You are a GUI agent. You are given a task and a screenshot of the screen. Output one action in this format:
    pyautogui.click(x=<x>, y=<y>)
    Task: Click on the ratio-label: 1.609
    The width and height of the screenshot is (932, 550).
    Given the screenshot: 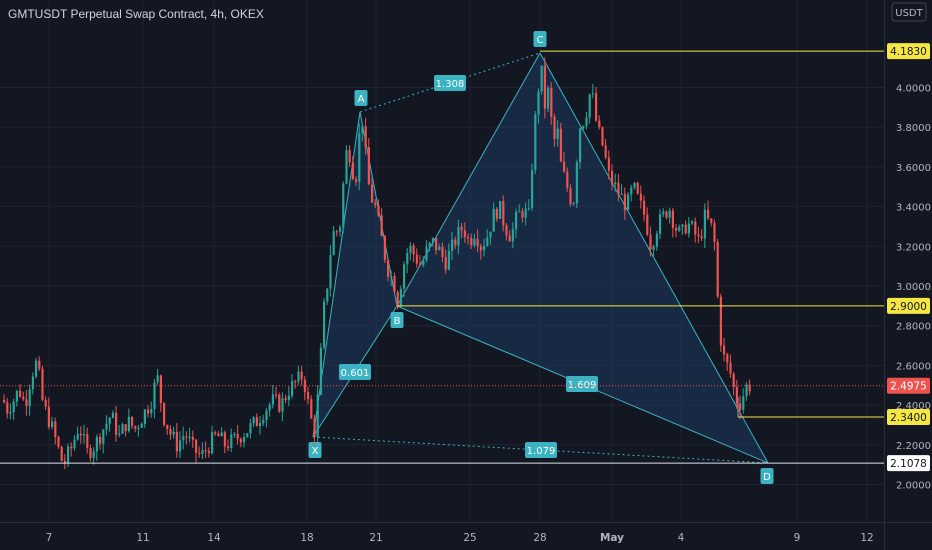 What is the action you would take?
    pyautogui.click(x=582, y=384)
    